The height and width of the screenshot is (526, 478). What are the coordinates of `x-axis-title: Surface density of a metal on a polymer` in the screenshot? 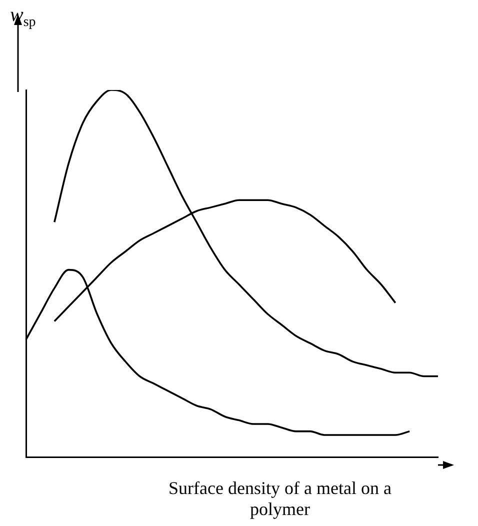 It's located at (280, 499).